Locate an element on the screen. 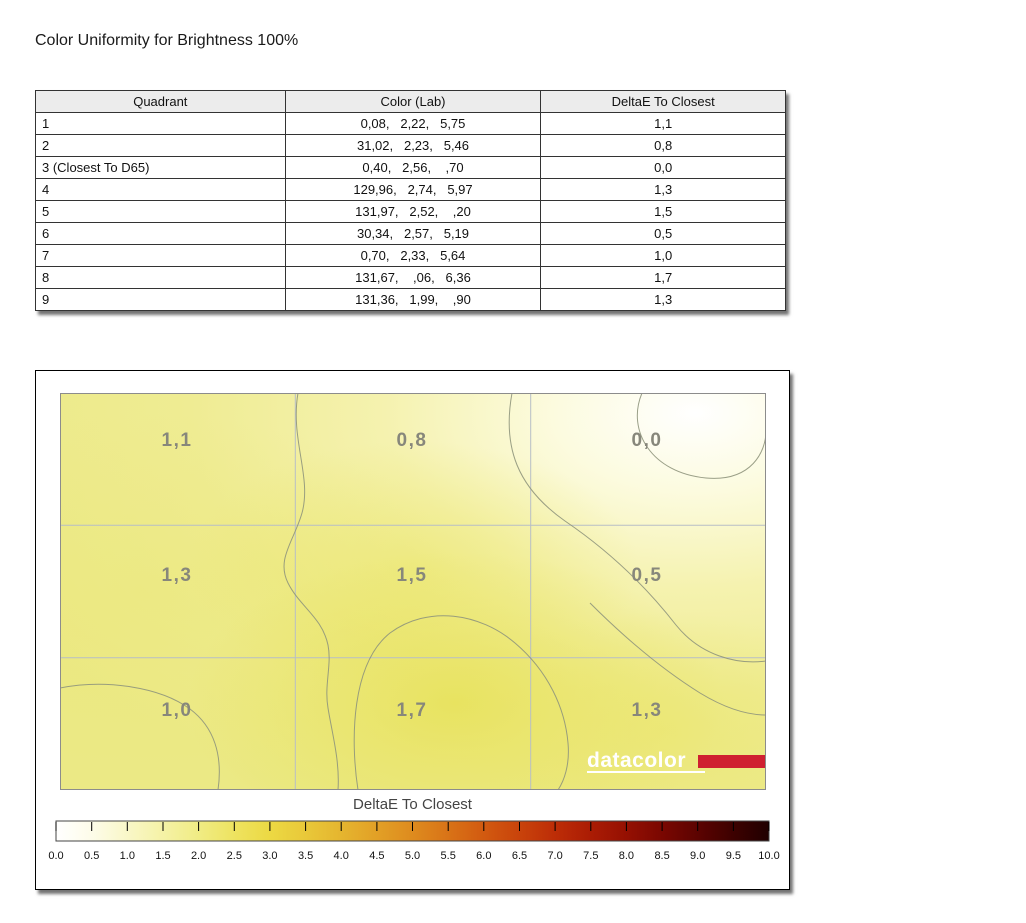  svg-text: 7.5 is located at coordinates (590, 856).